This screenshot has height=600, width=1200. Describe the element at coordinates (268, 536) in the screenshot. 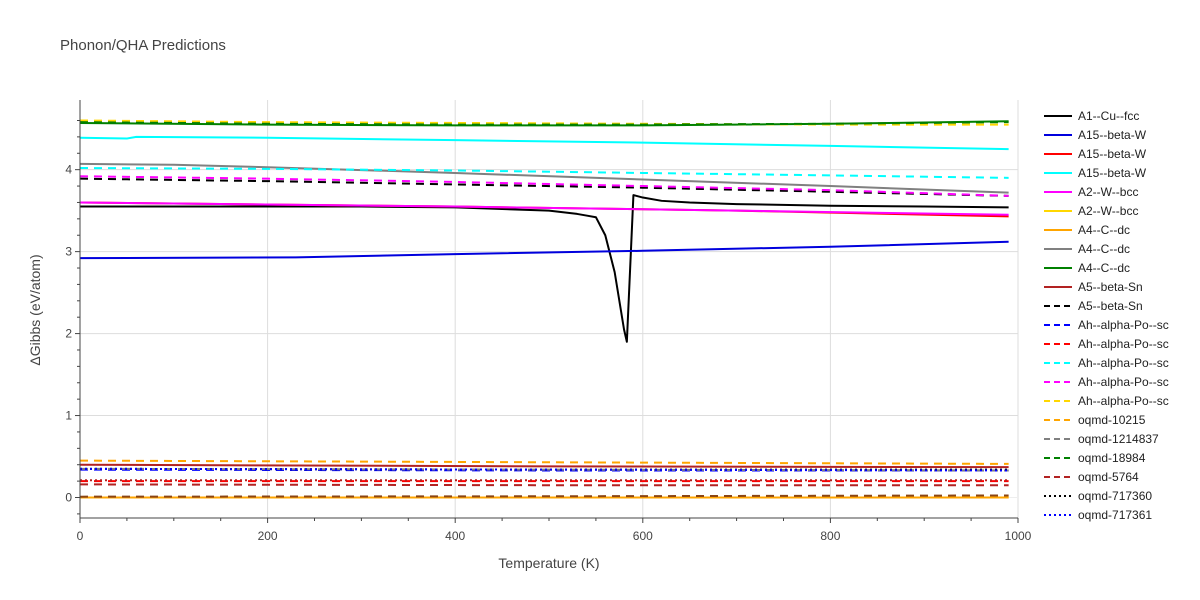

I see `x-tick-label: 200` at that location.